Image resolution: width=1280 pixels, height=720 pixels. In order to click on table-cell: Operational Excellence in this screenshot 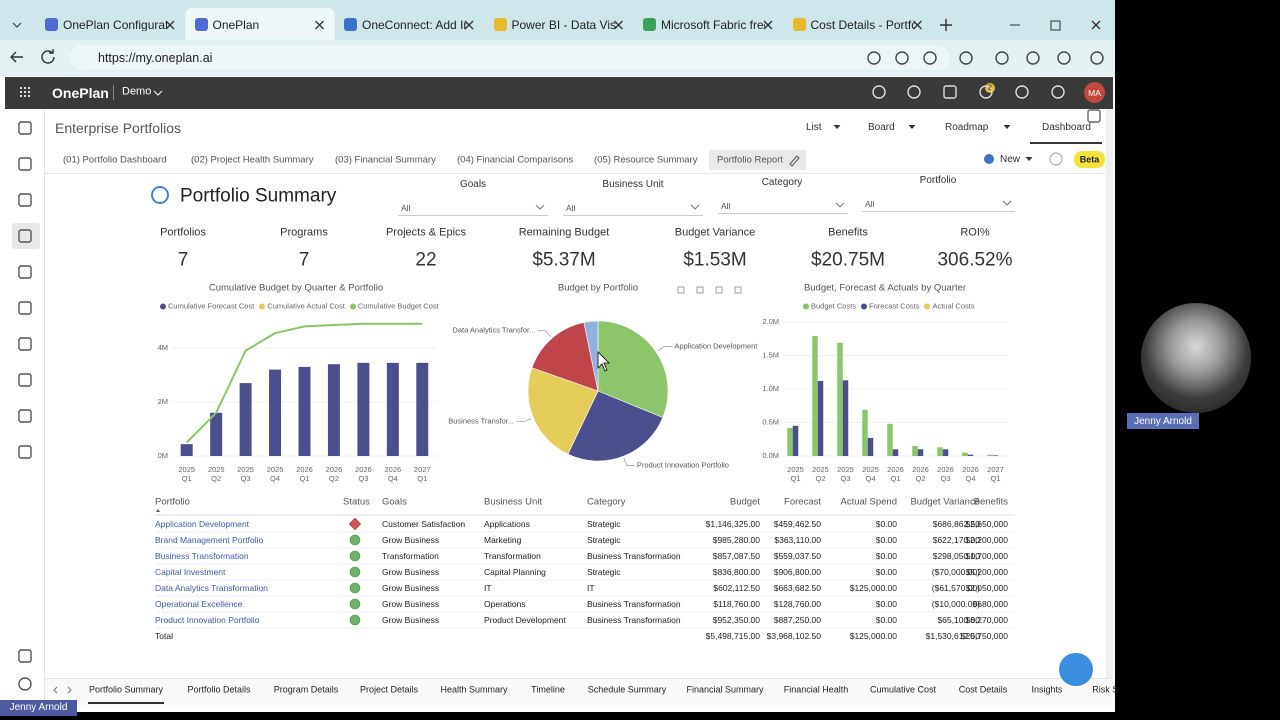, I will do `click(199, 603)`.